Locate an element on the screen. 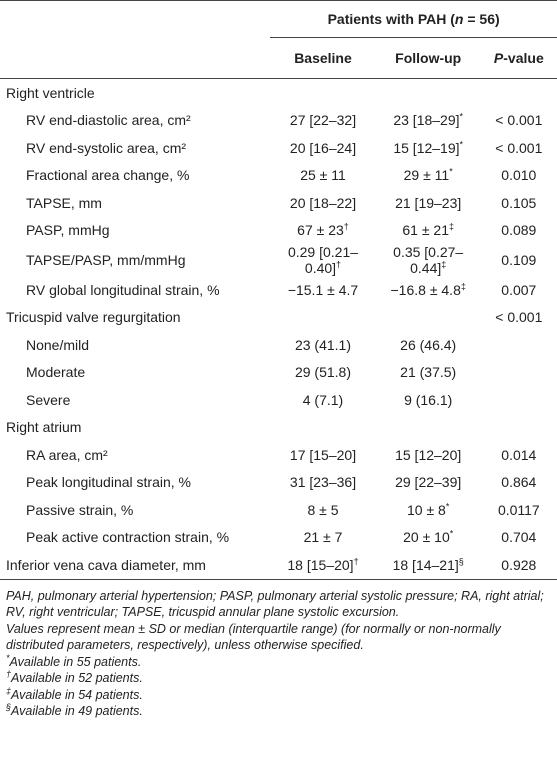 The image size is (557, 768). value-text: 9 (16.1) is located at coordinates (428, 399).